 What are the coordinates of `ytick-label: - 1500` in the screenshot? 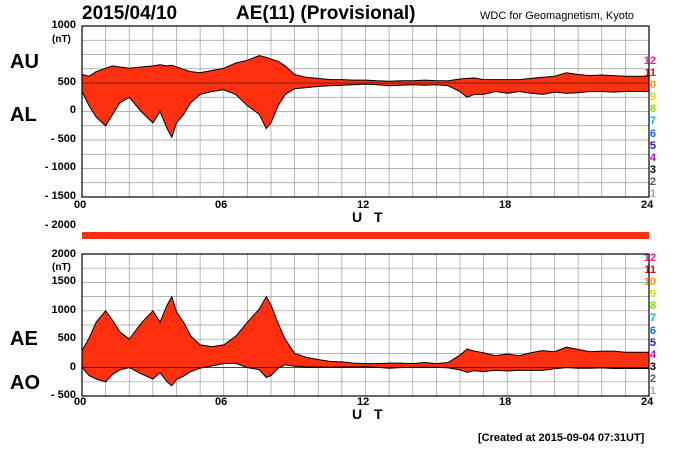 It's located at (60, 196).